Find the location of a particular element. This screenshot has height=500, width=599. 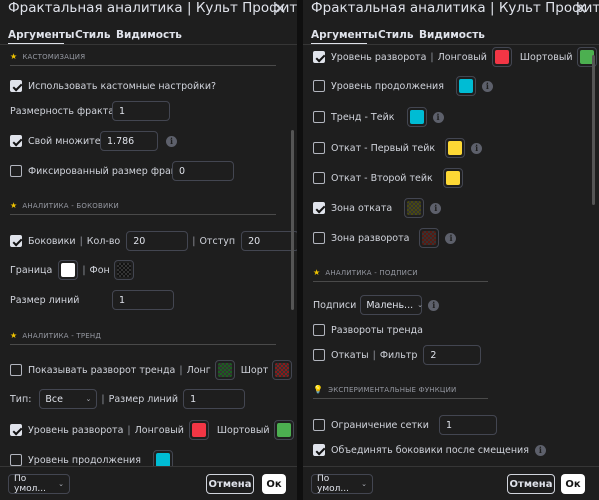

bg-color-swatch is located at coordinates (123, 270).